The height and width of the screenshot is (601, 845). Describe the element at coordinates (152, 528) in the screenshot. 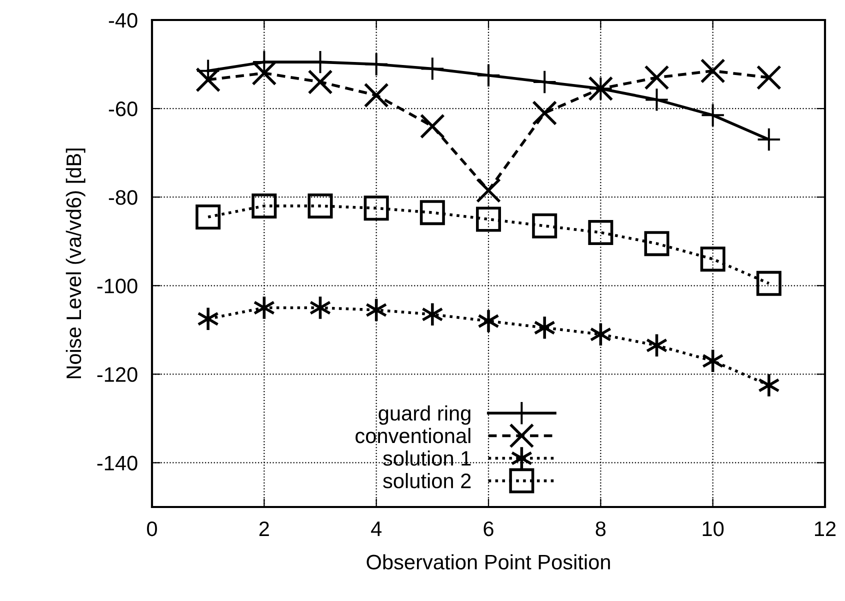

I see `x-tick-label: 0` at that location.